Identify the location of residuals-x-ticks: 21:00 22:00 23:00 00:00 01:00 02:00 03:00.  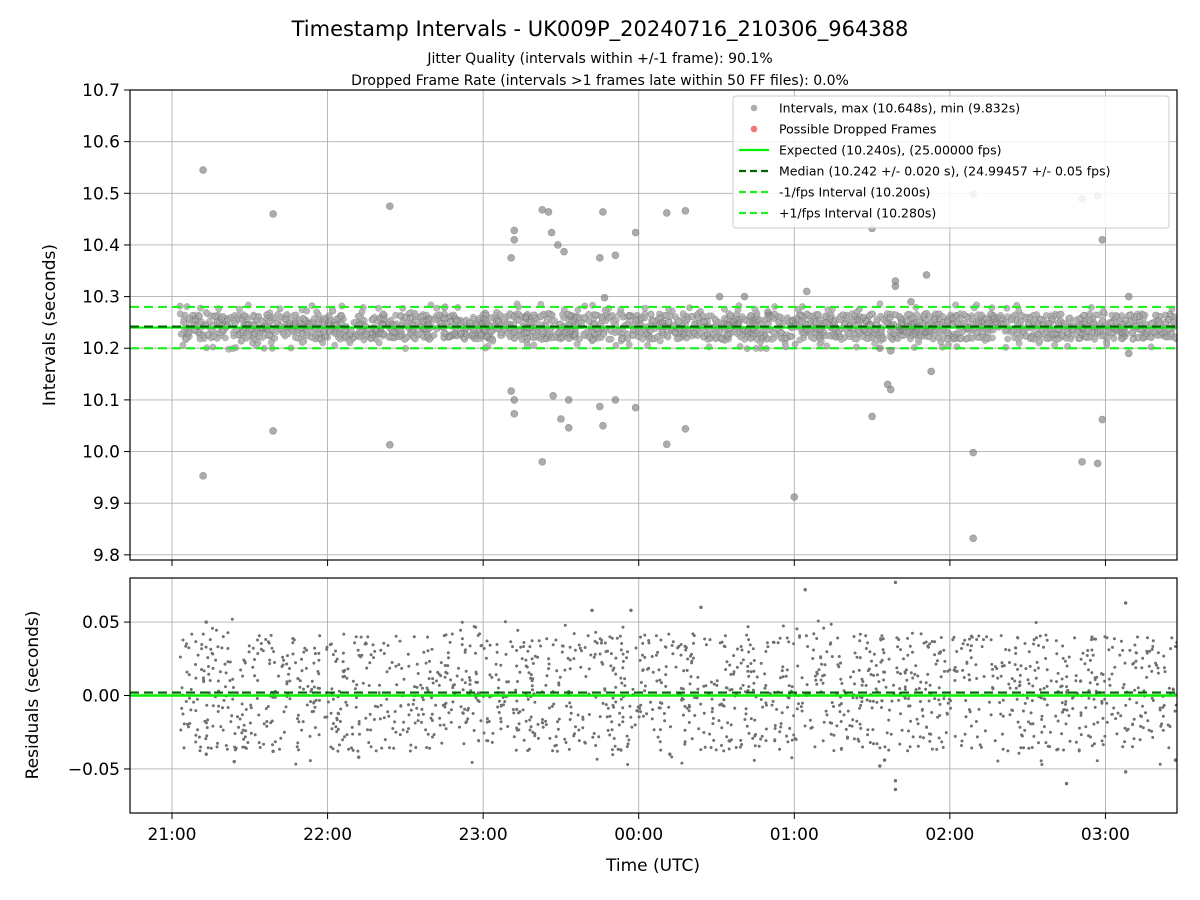
(639, 829).